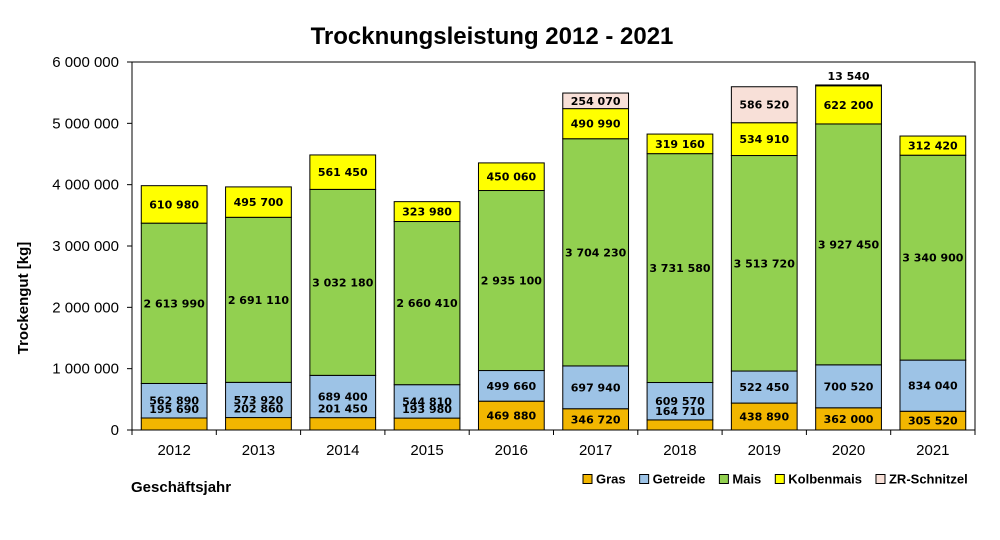  What do you see at coordinates (848, 76) in the screenshot?
I see `data-label: 13 540` at bounding box center [848, 76].